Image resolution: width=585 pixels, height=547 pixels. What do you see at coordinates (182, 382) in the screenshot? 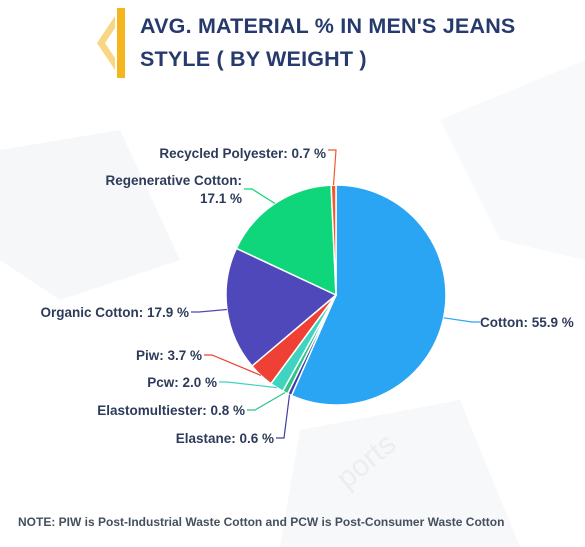
I see `label-pcw: Pcw: 2.0 %` at bounding box center [182, 382].